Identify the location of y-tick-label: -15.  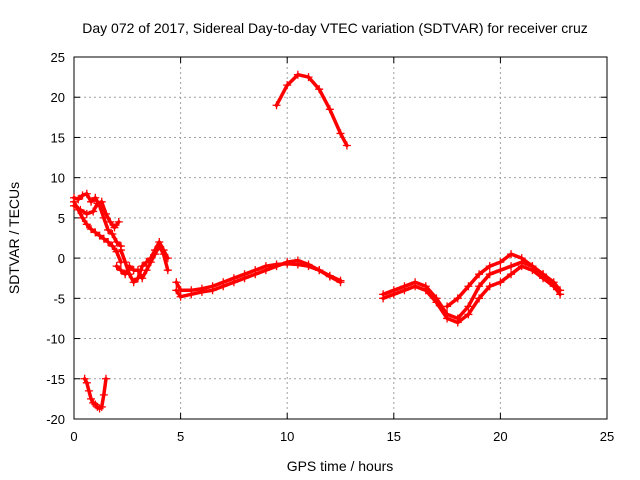
(55, 379).